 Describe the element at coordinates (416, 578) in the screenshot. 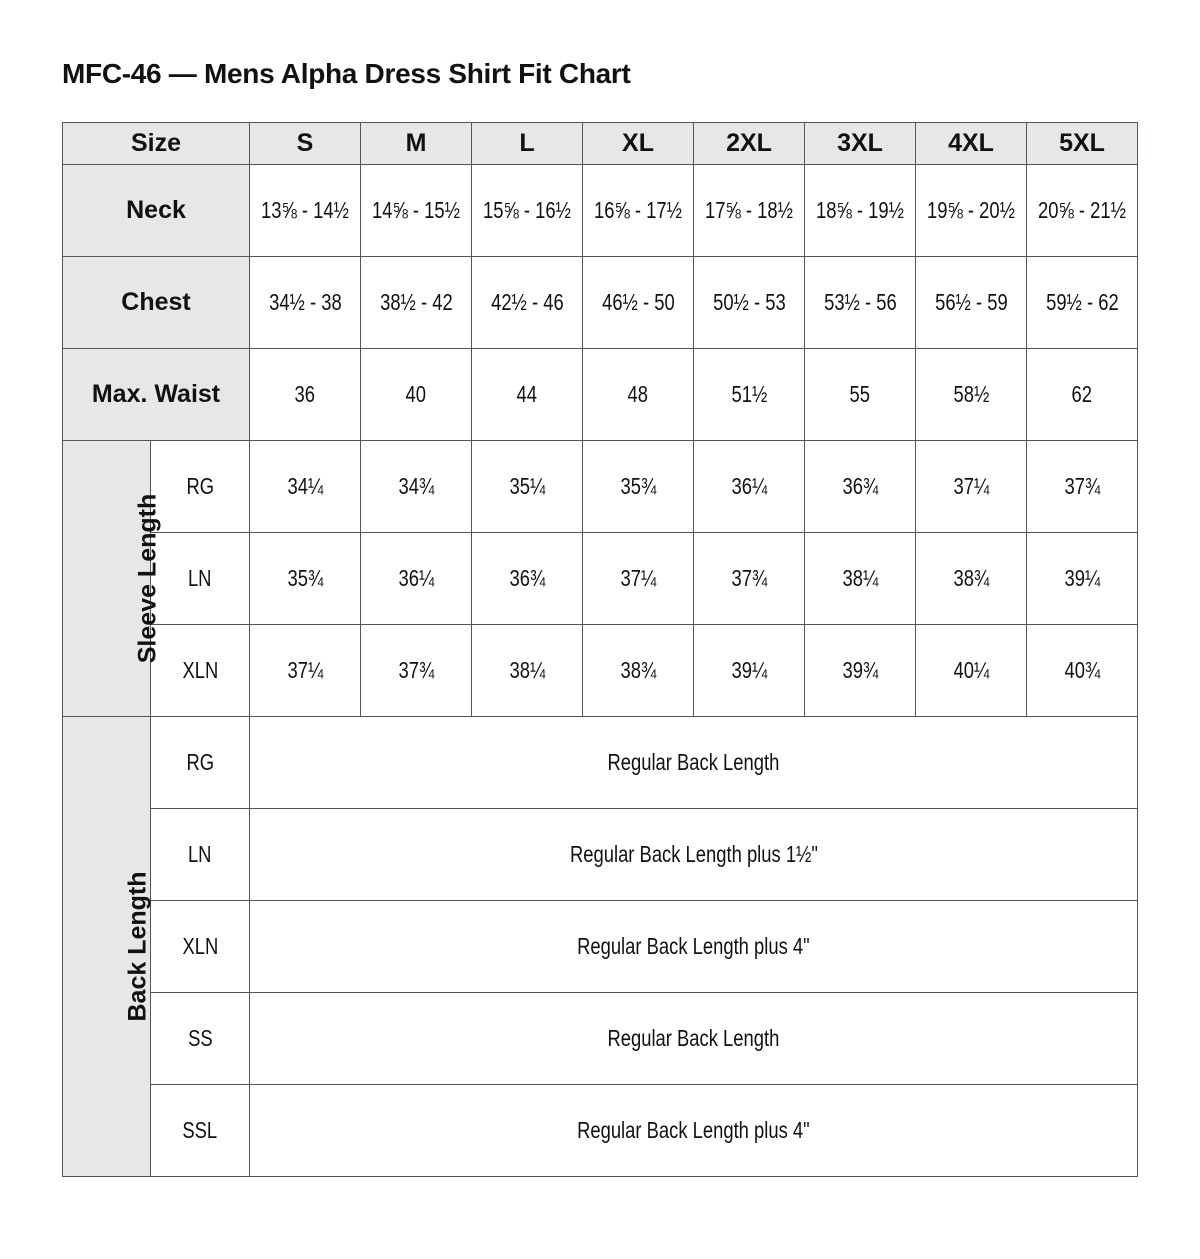

I see `sleeve-cell-text: 36¼` at that location.